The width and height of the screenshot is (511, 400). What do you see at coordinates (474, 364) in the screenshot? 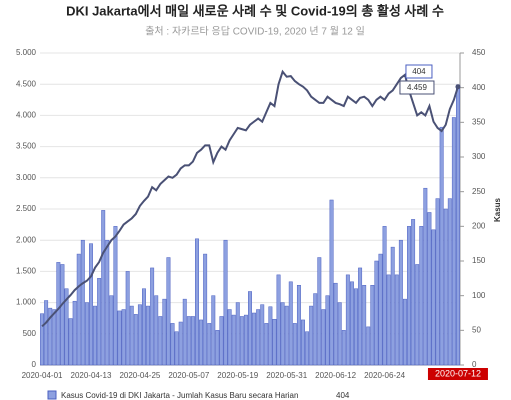
I see `y2-tick-label: 0` at bounding box center [474, 364].